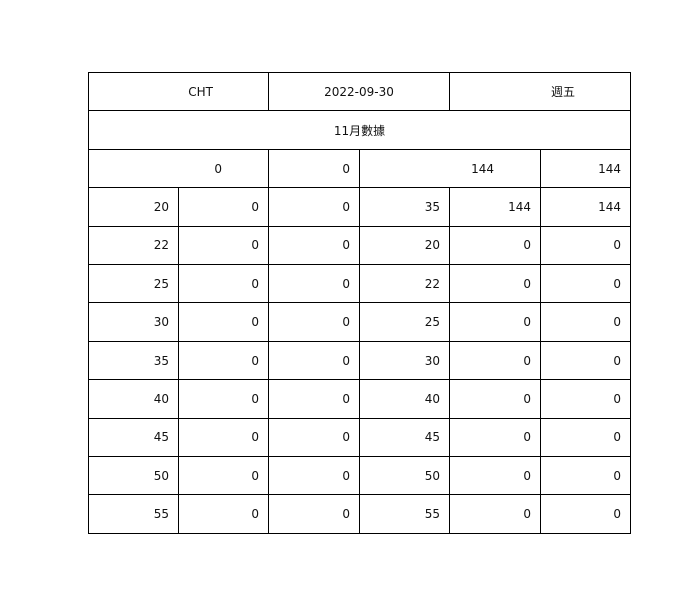 This screenshot has width=700, height=600. I want to click on summary-cell-a: 0, so click(178, 168).